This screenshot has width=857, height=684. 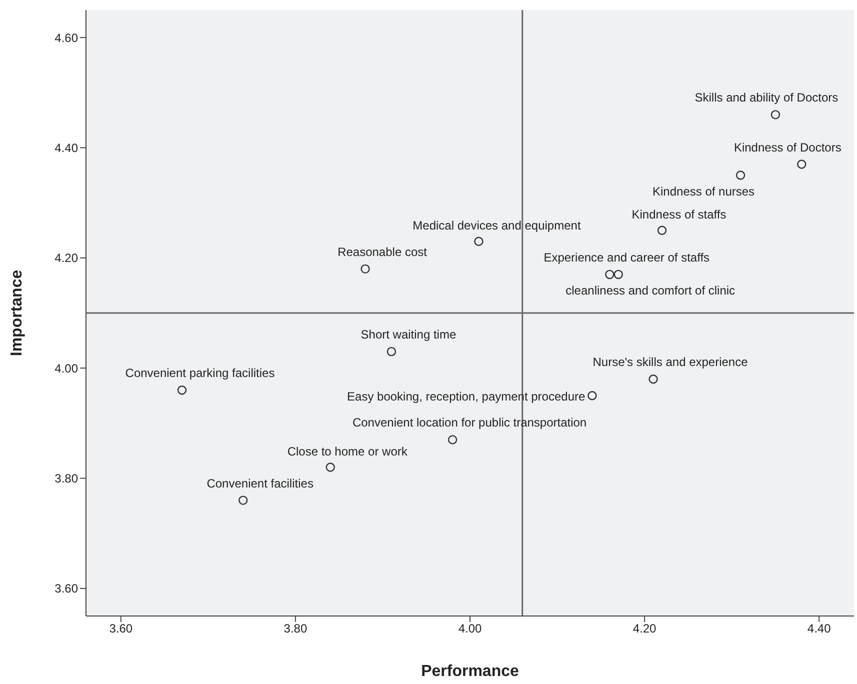 What do you see at coordinates (651, 290) in the screenshot?
I see `annotation: cleanliness and comfort of clinic` at bounding box center [651, 290].